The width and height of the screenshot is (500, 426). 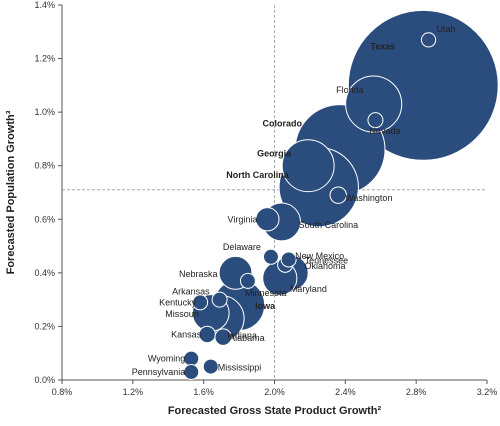 I want to click on point-label-north-carolina: North Carolina, so click(x=257, y=175).